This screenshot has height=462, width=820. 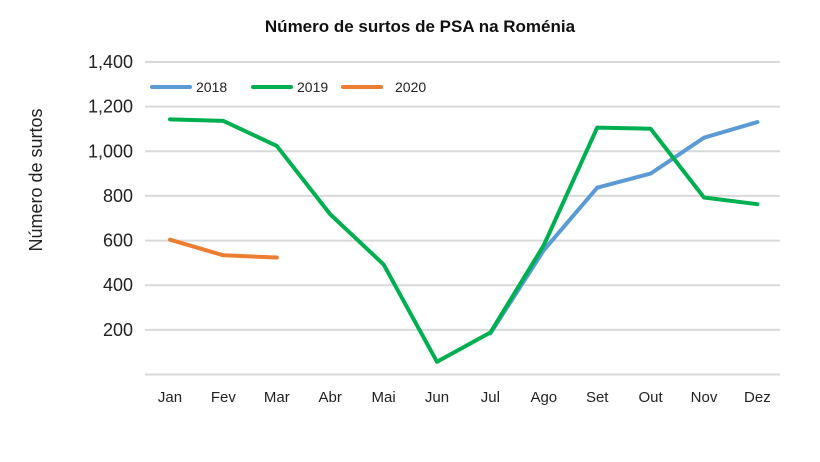 I want to click on x-tick-label: Jul, so click(x=490, y=397).